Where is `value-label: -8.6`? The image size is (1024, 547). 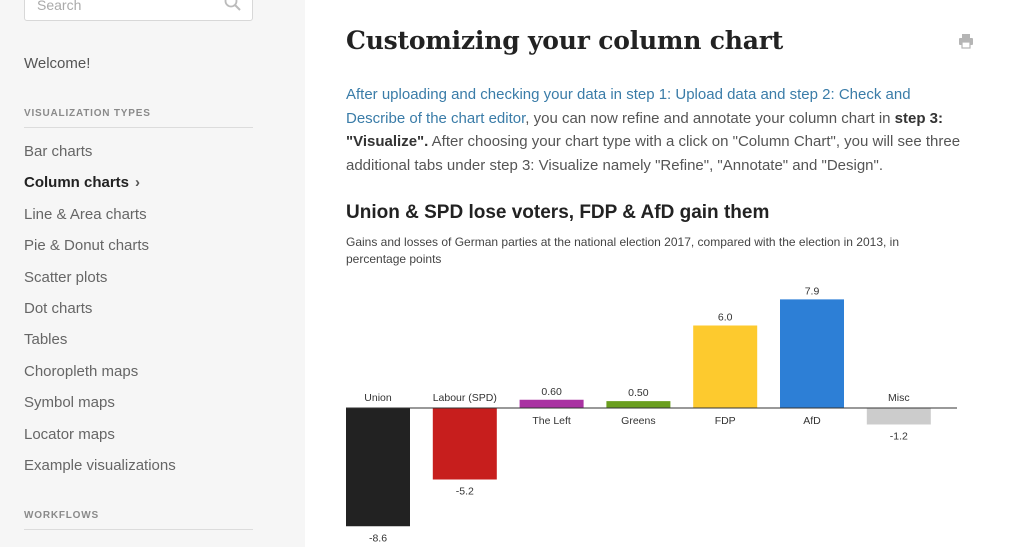 value-label: -8.6 is located at coordinates (378, 538).